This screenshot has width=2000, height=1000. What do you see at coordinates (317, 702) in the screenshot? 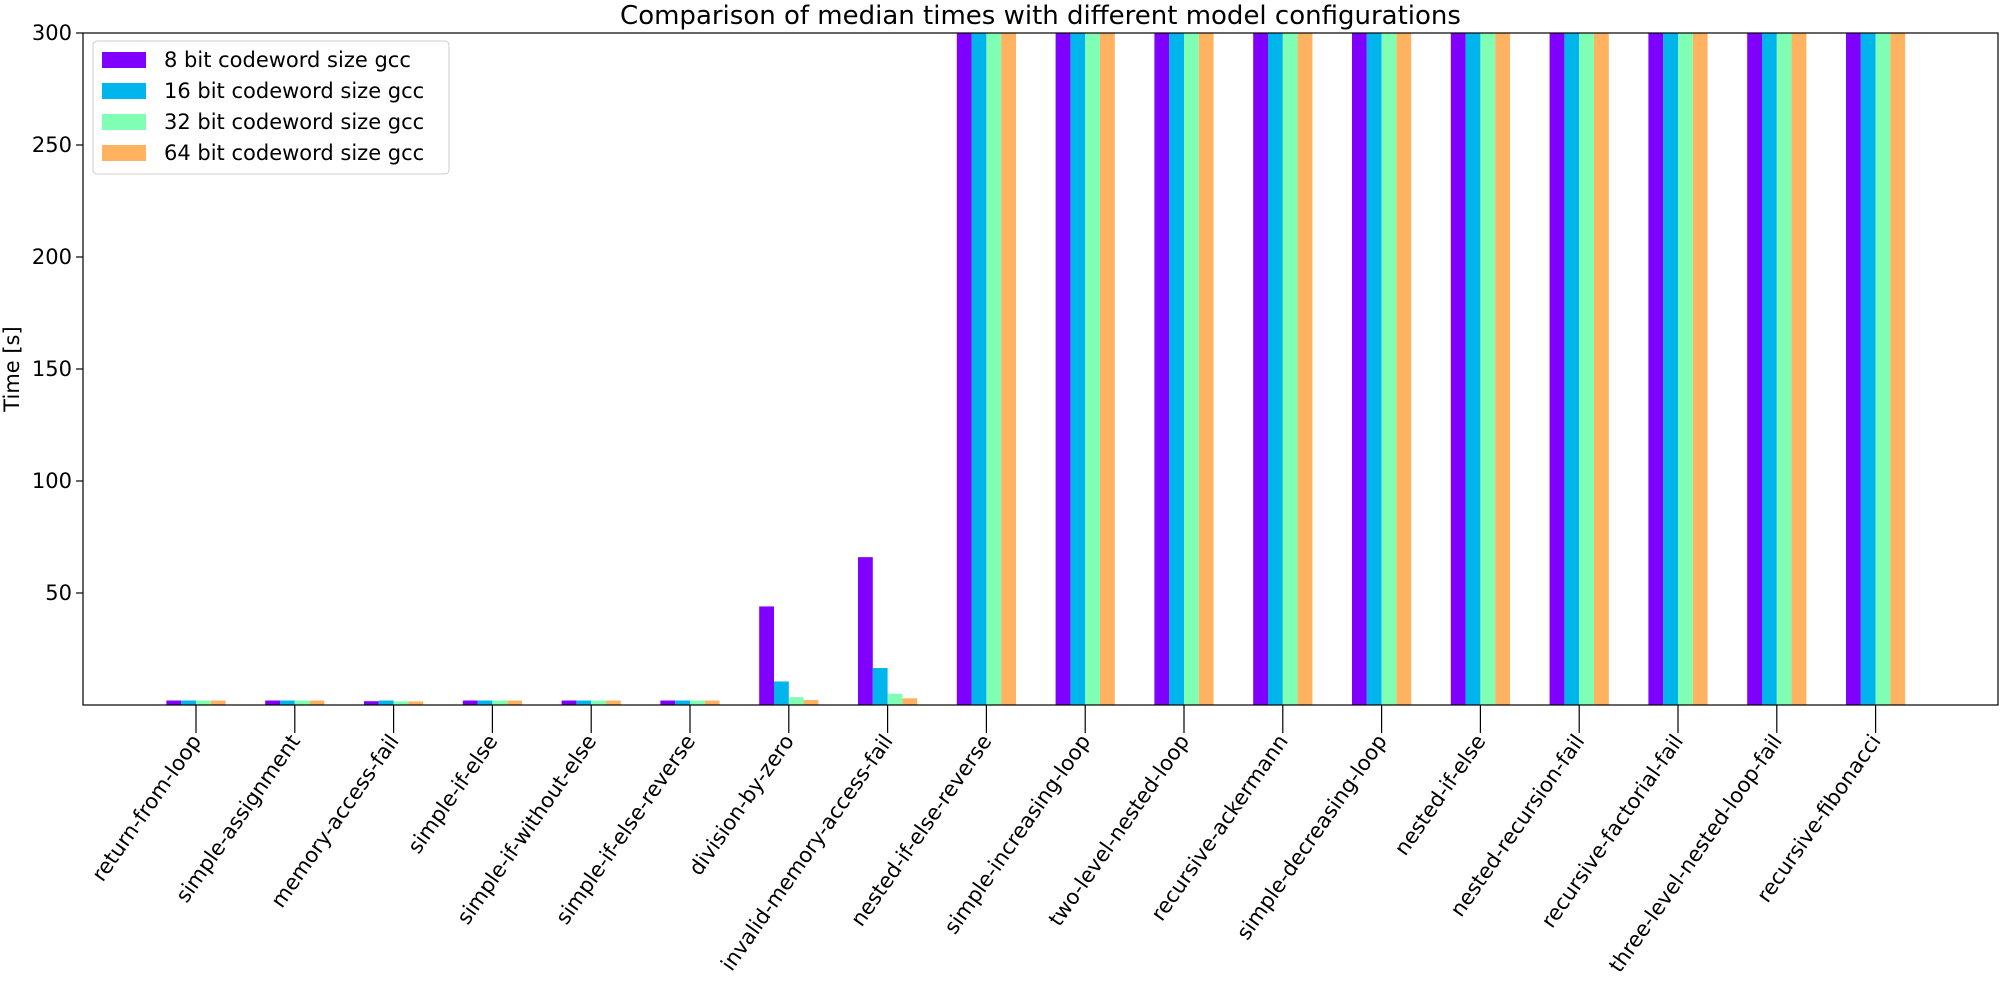
I see `bar-4-simple-assignment` at bounding box center [317, 702].